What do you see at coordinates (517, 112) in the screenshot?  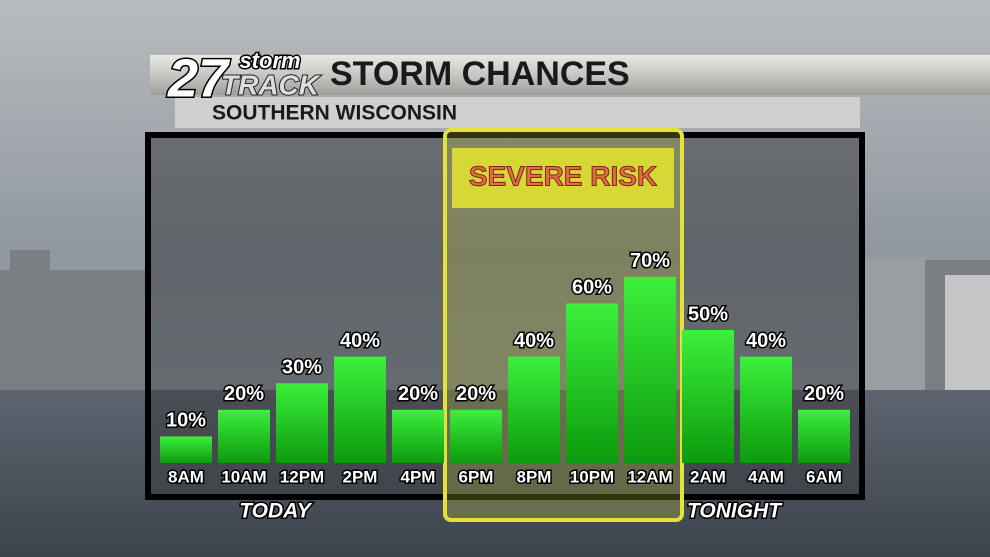 I see `subtitle-band` at bounding box center [517, 112].